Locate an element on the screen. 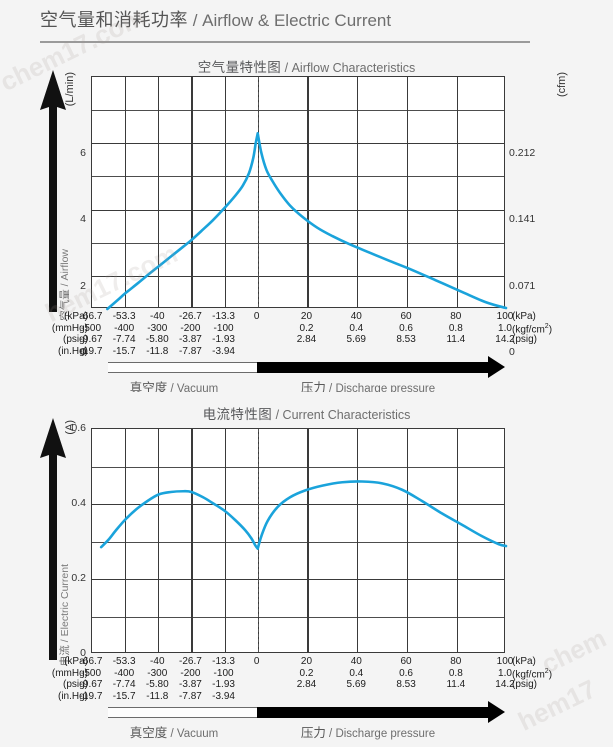  vacuum-label-current: 真空度 / Vacuum is located at coordinates (174, 731).